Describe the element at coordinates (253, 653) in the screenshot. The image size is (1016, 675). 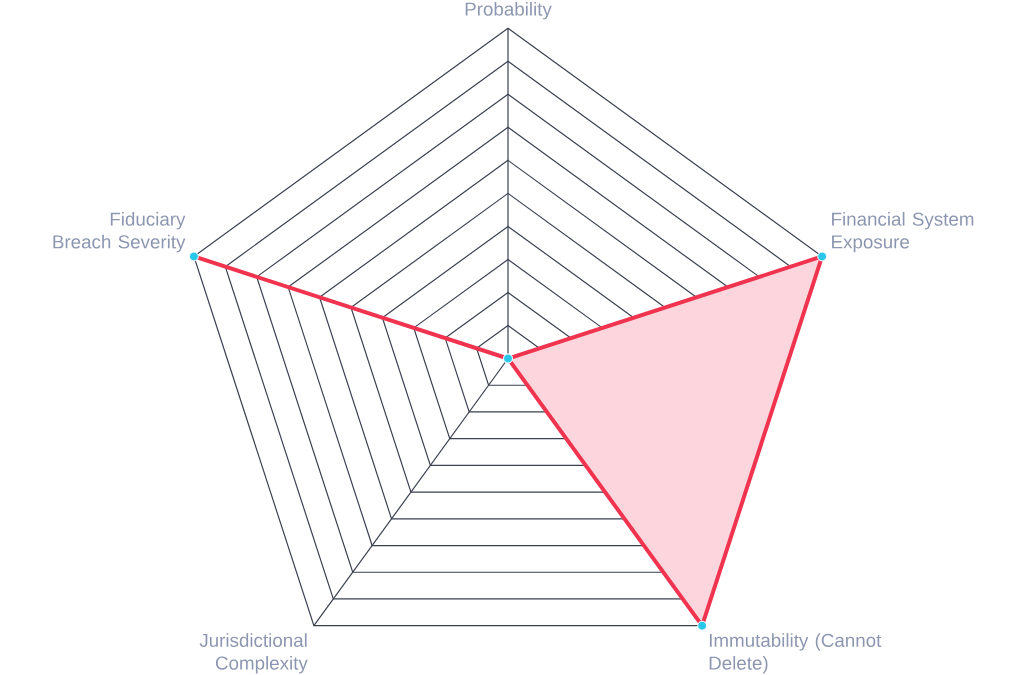
I see `spoke-label: Jurisdictional Complexity` at that location.